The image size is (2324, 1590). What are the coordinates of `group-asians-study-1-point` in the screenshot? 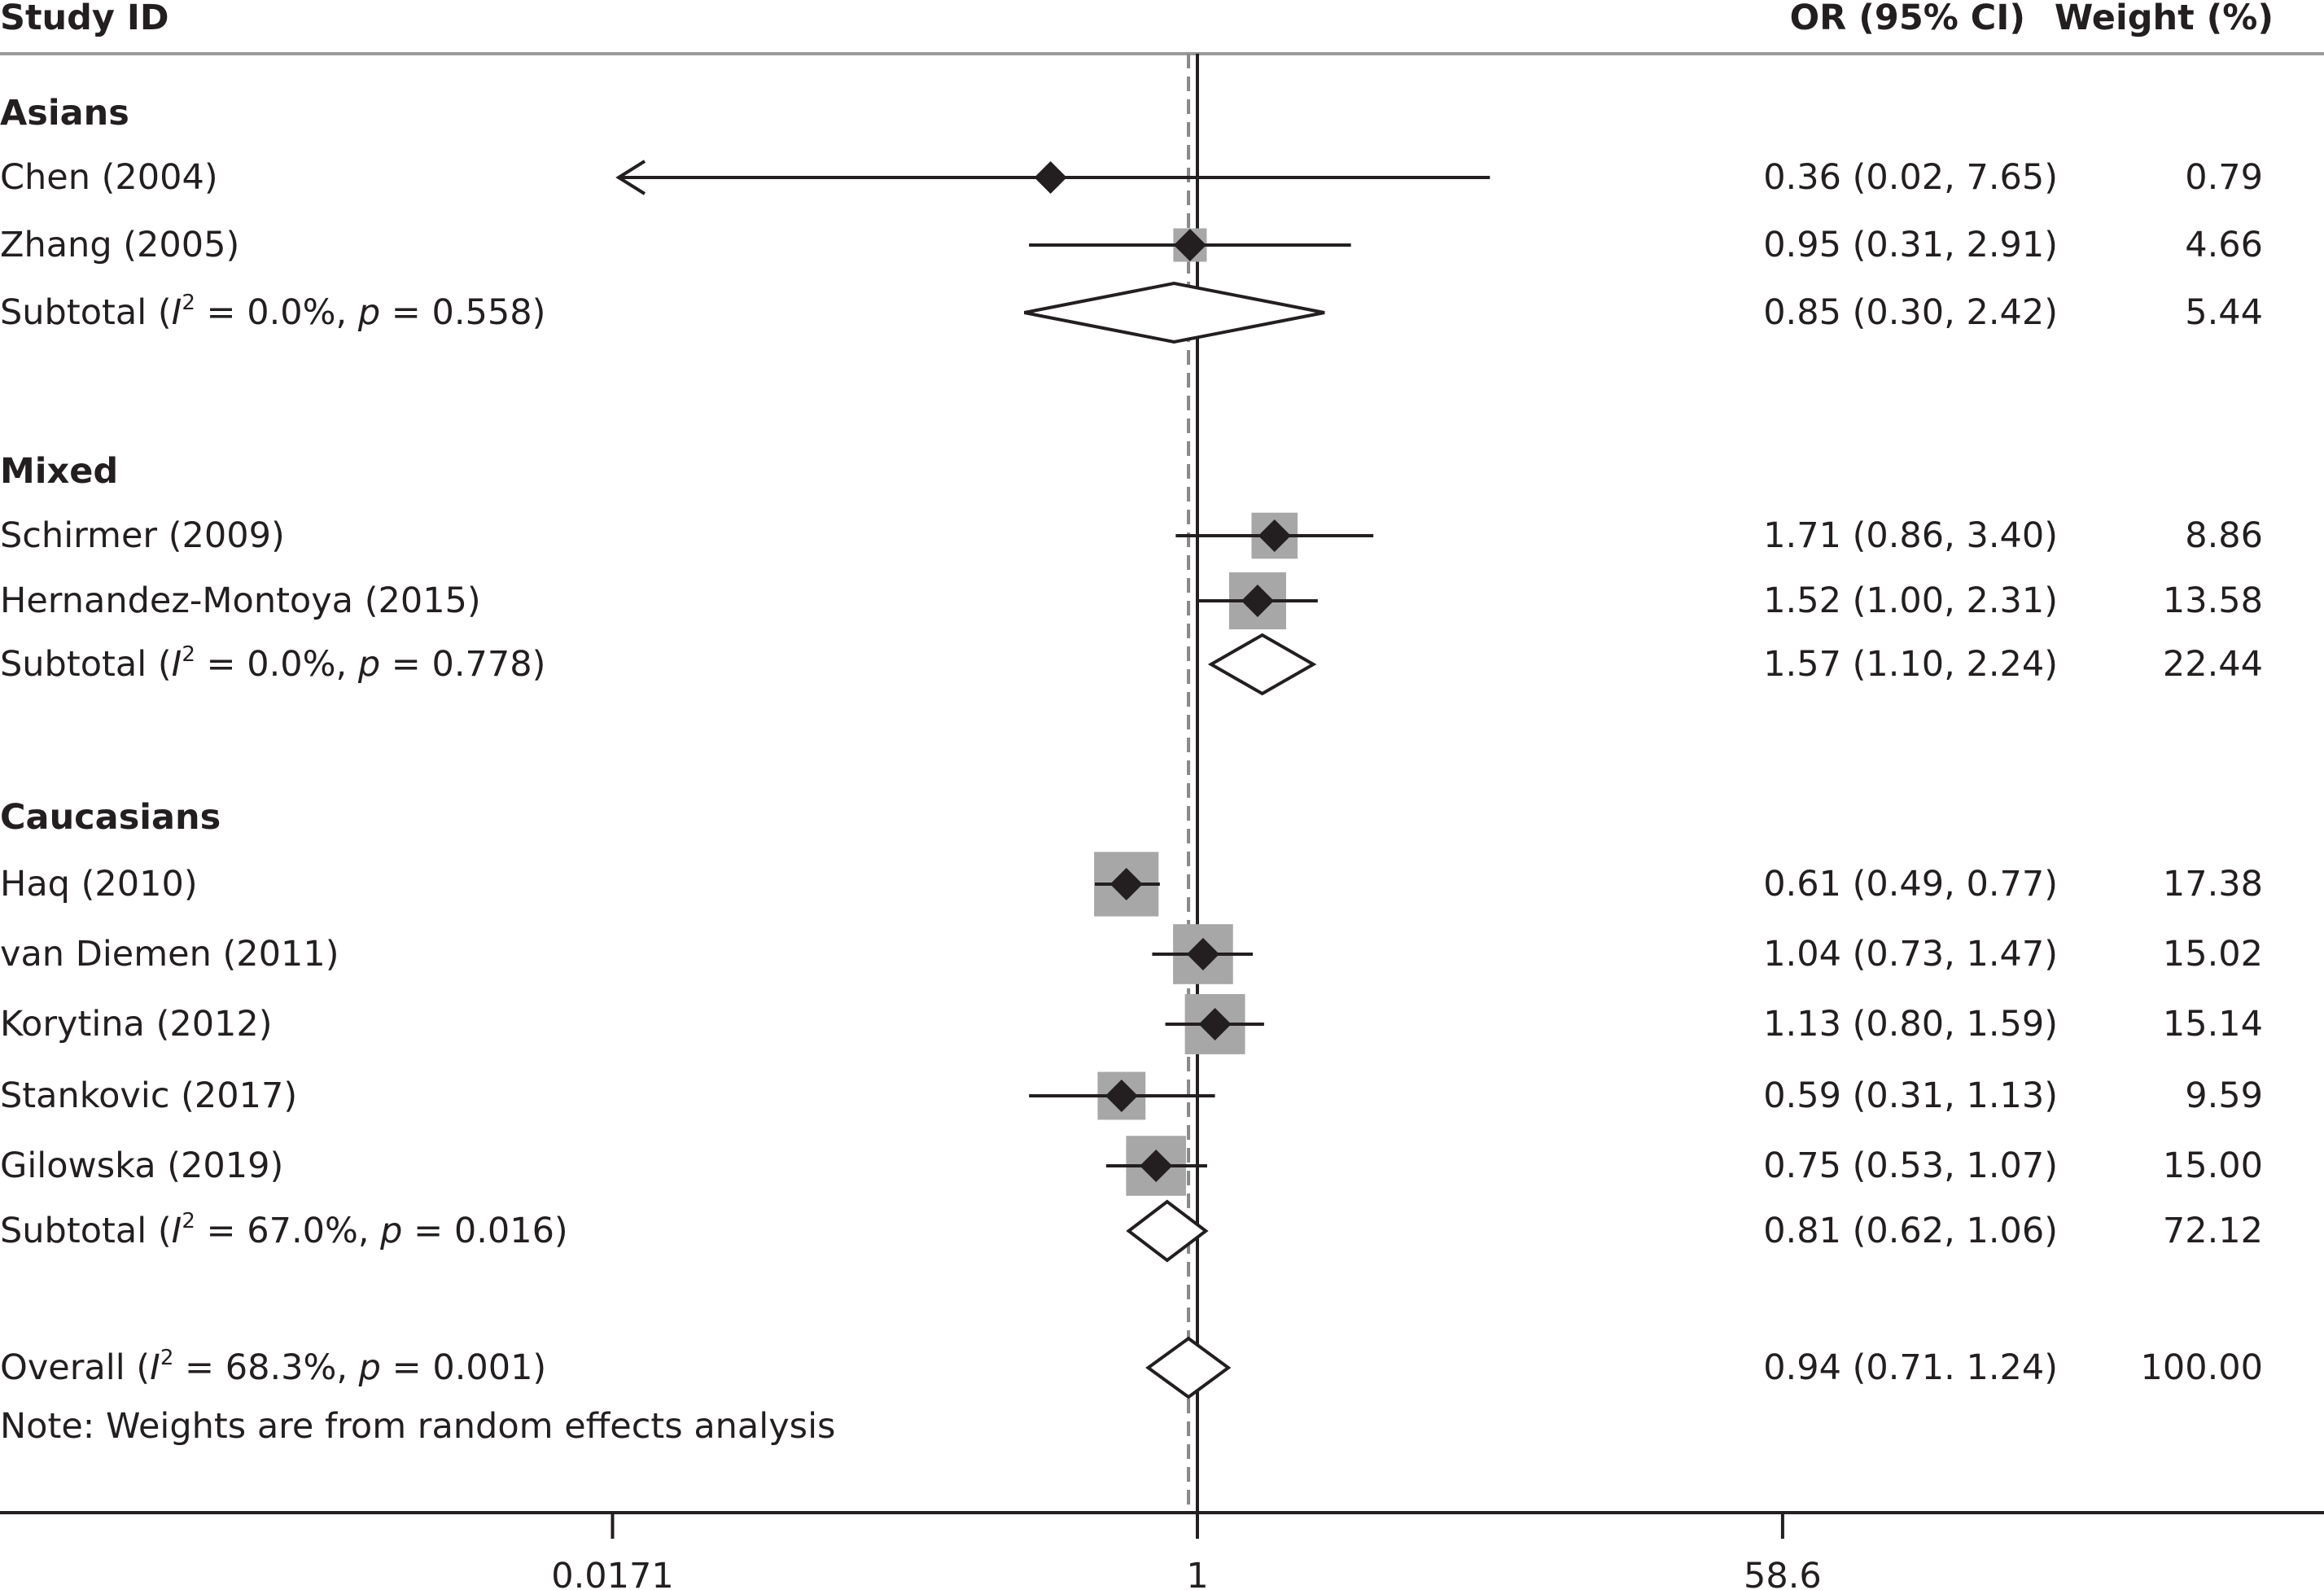 It's located at (1050, 177).